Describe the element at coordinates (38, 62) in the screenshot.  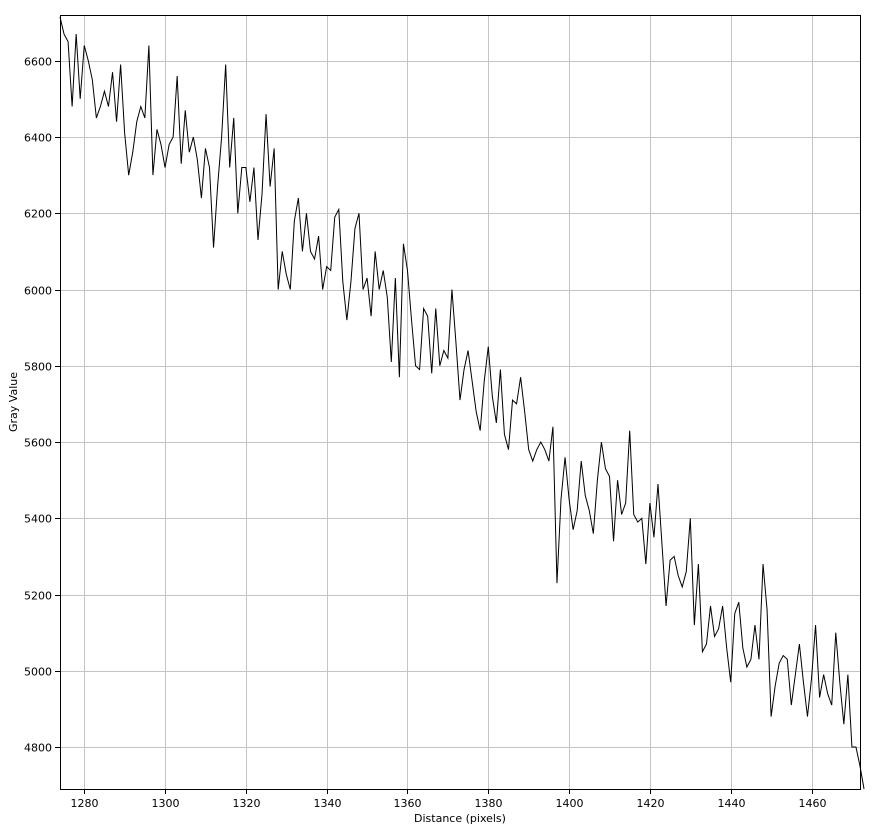
I see `y-tick-label: 6600` at that location.